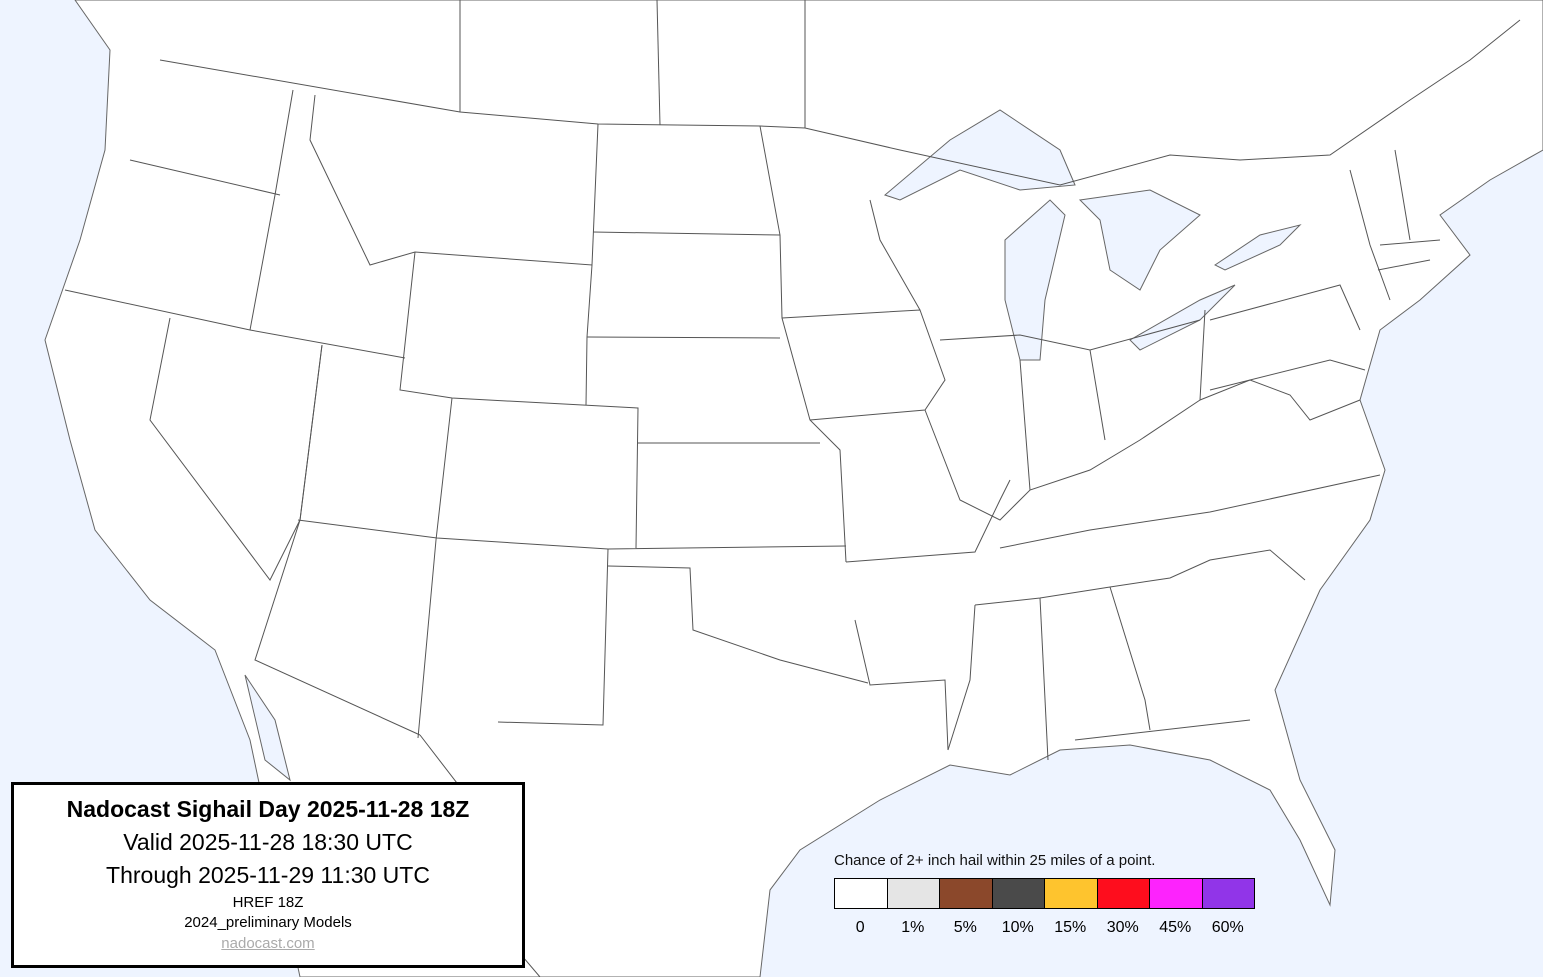  What do you see at coordinates (860, 927) in the screenshot?
I see `legend-label: 0` at bounding box center [860, 927].